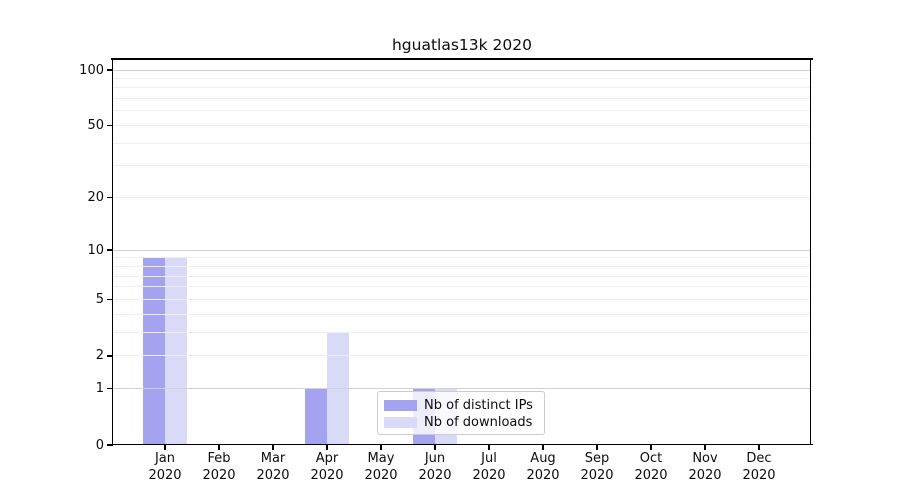  I want to click on x-tick-mark-dec, so click(759, 447).